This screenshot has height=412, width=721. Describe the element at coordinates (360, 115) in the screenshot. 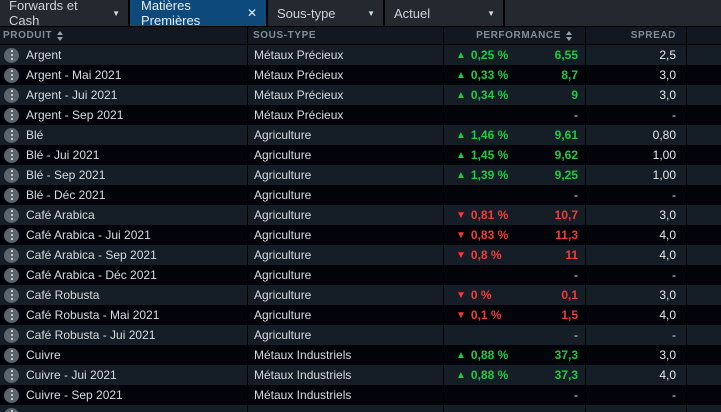

I see `table-row: Argent - Sep 2021 Métaux Précieux - -` at that location.